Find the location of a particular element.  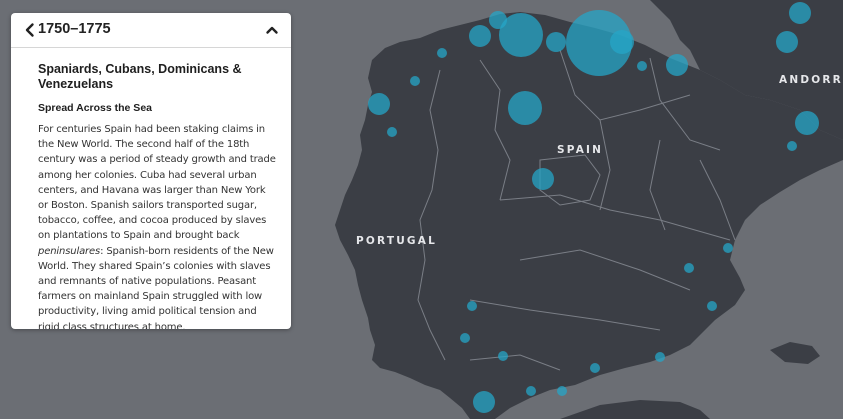

panel-header: 1750–1775 is located at coordinates (151, 30).